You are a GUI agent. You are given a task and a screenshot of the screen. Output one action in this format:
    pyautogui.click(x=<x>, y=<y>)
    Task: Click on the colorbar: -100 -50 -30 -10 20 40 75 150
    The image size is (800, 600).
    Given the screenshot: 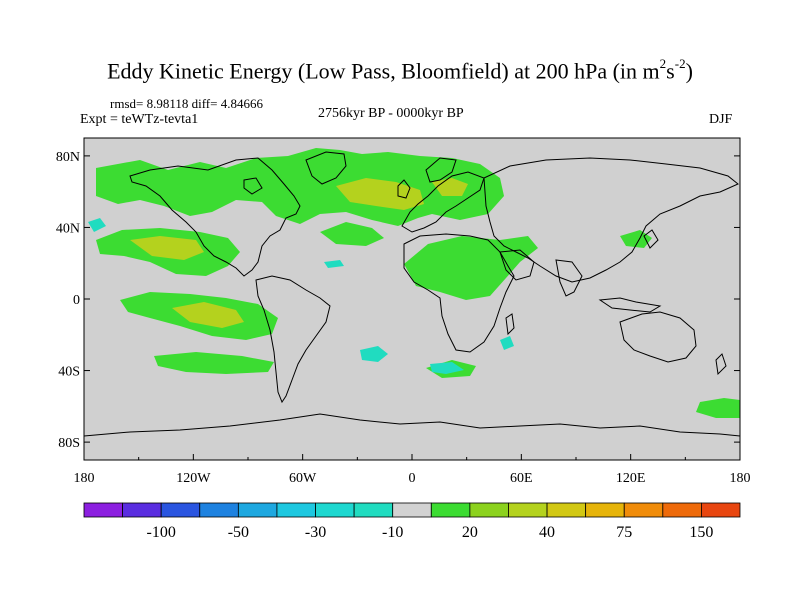 What is the action you would take?
    pyautogui.click(x=412, y=521)
    